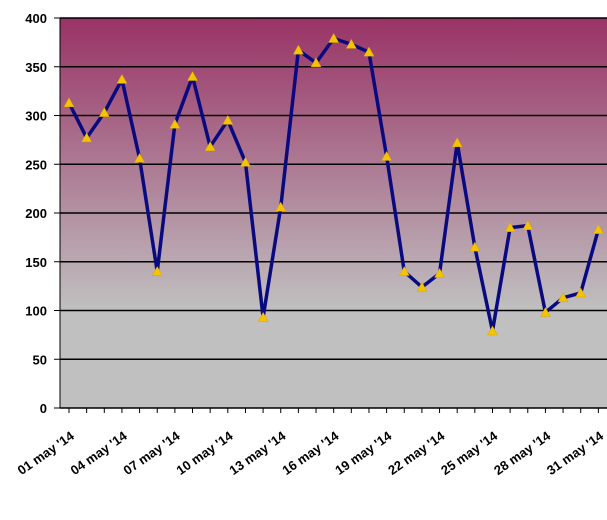 This screenshot has width=607, height=520. I want to click on x-tick-label: 01 may '14, so click(46, 453).